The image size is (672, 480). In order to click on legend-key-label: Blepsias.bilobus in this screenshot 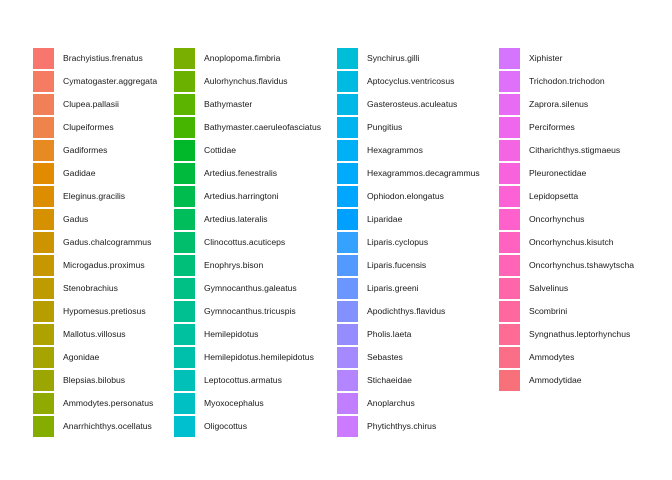, I will do `click(94, 380)`.